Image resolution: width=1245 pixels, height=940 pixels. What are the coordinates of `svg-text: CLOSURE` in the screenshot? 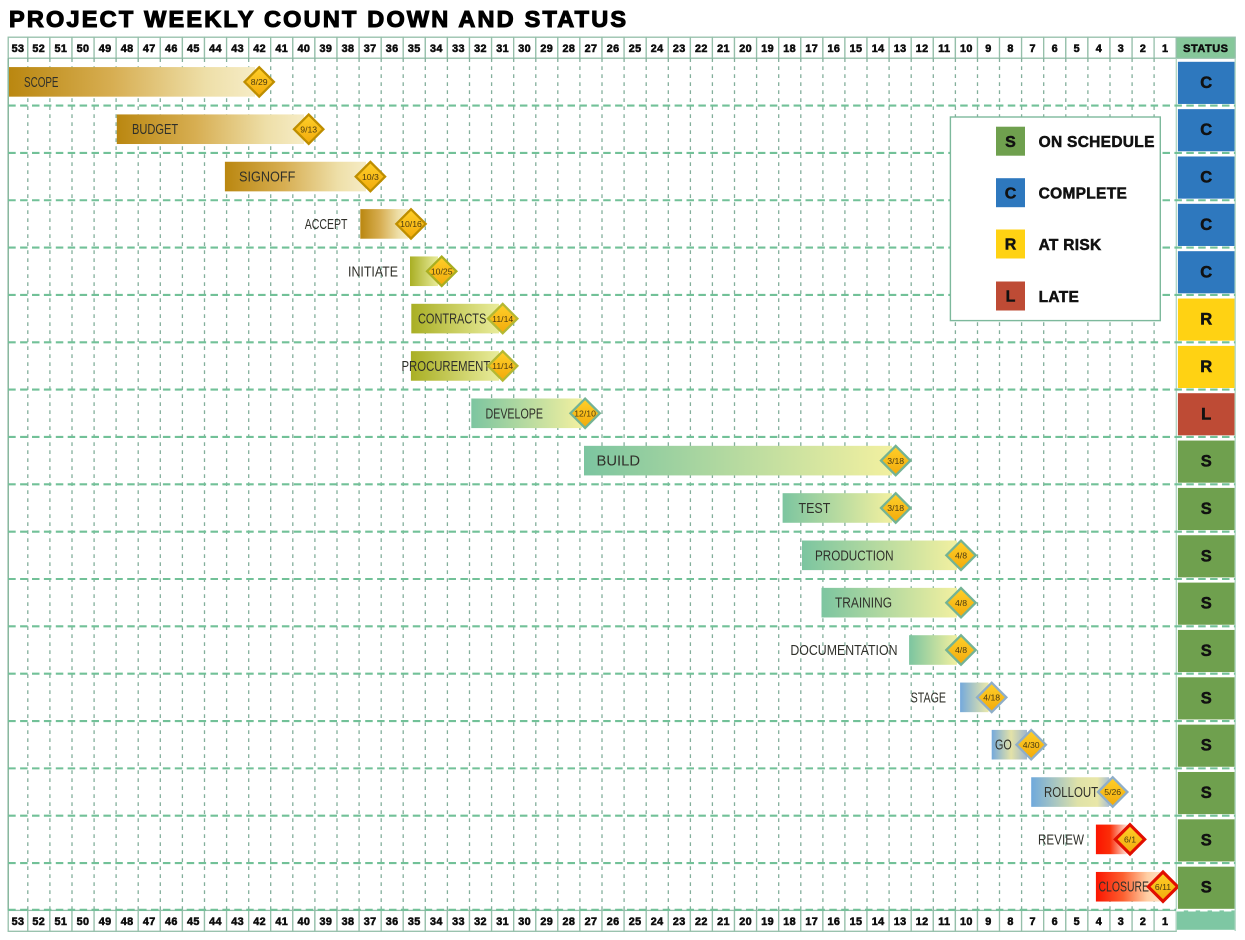 It's located at (1124, 888).